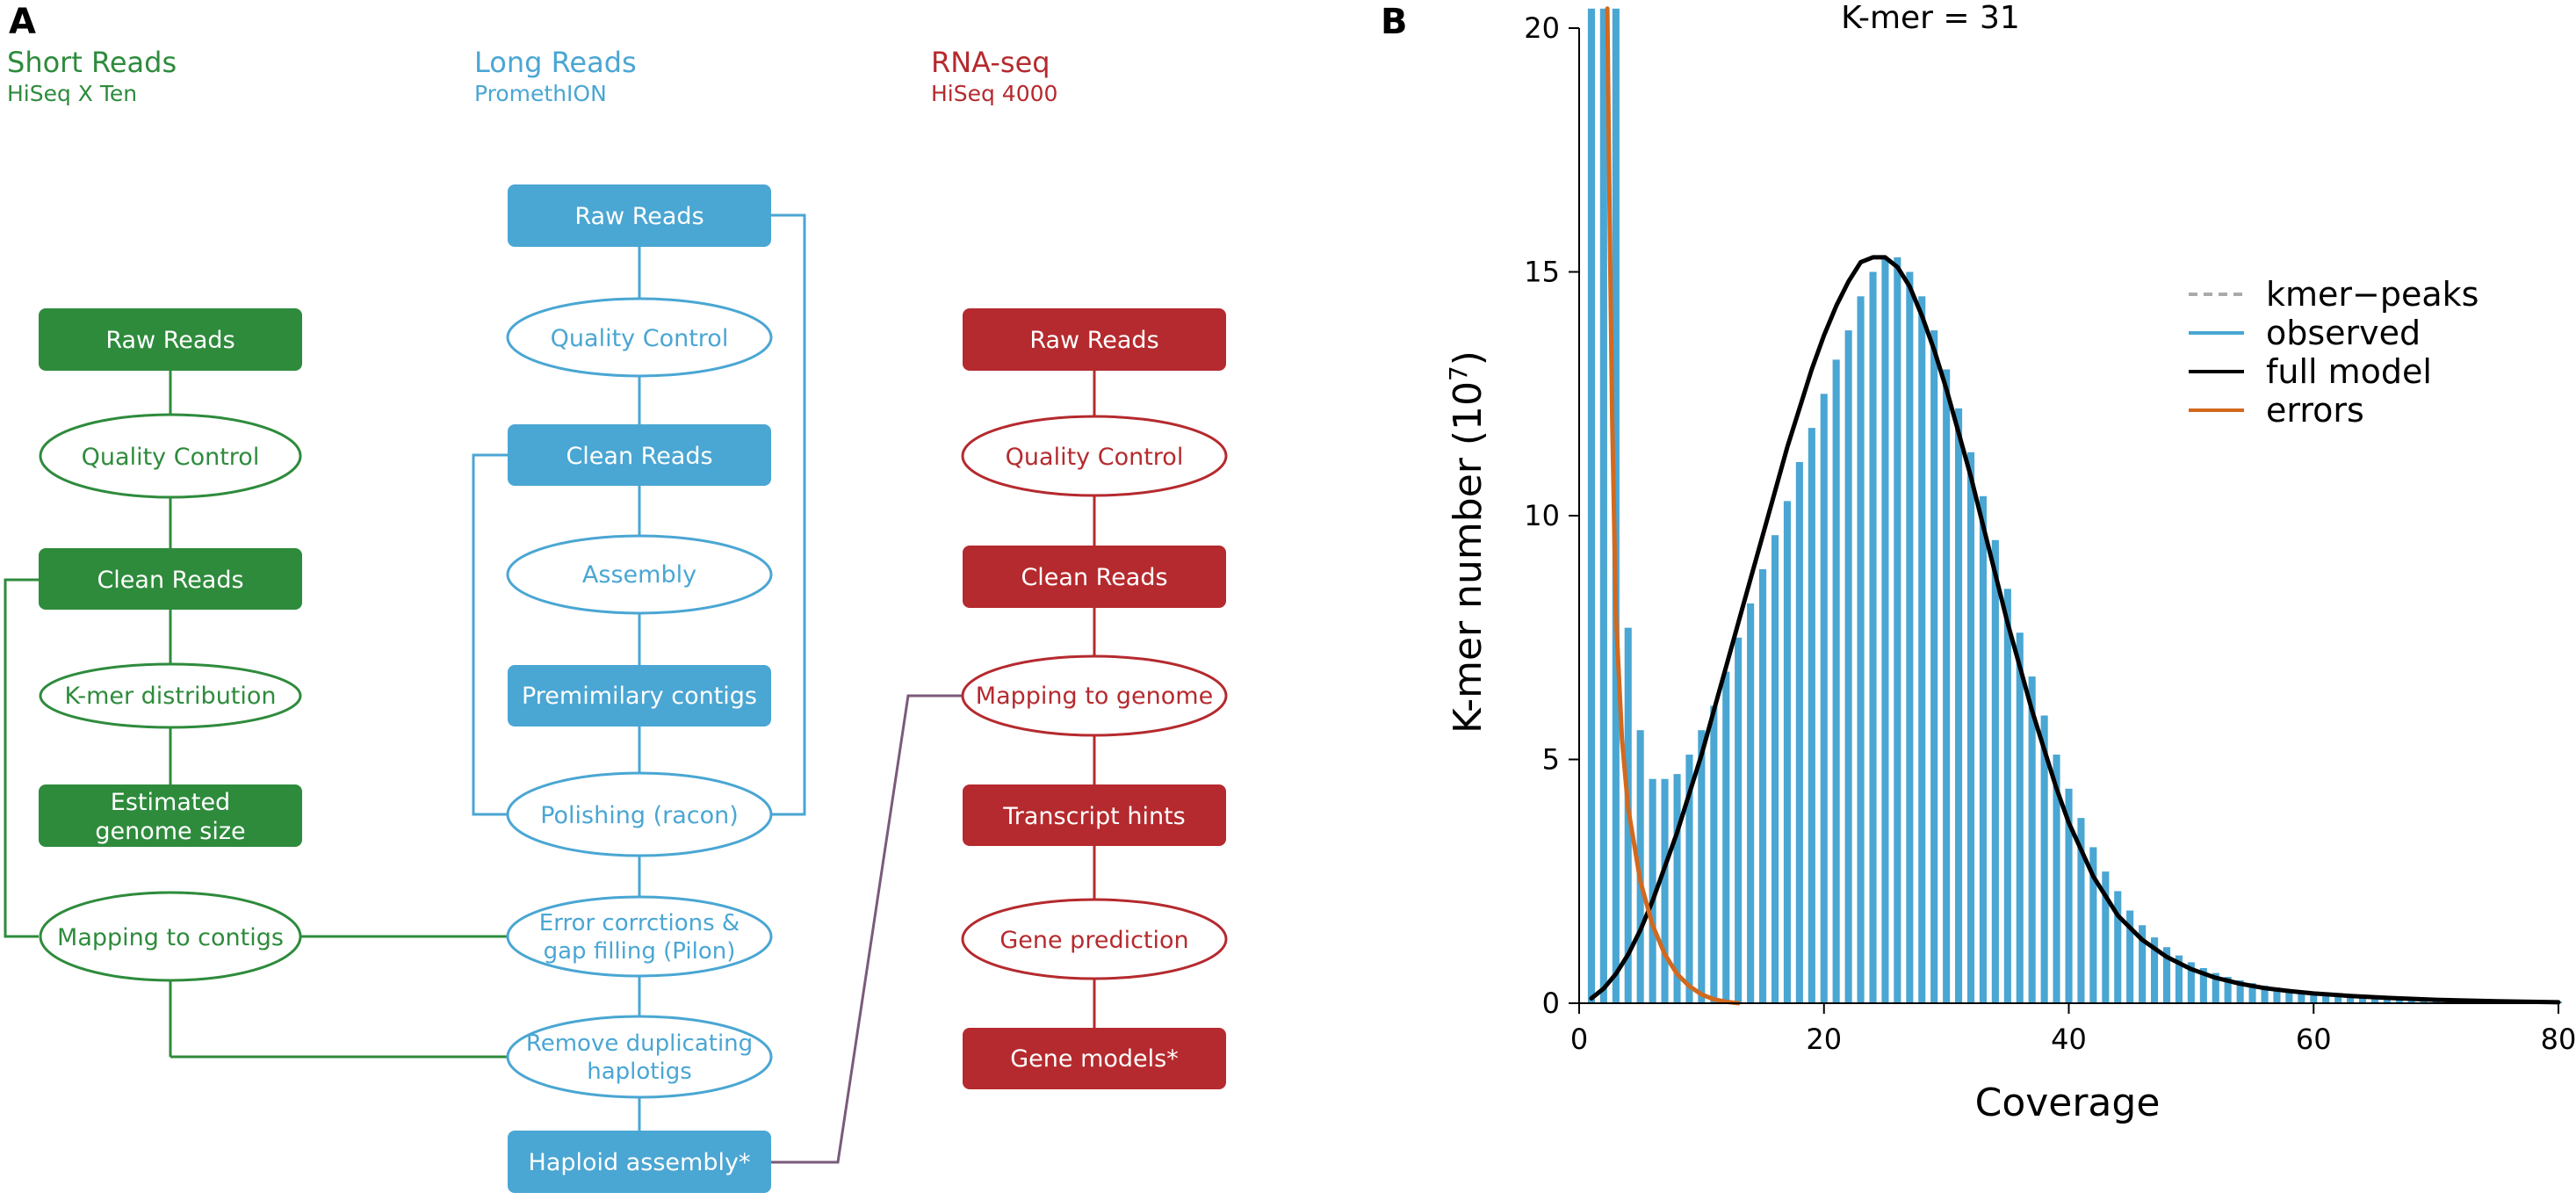 This screenshot has width=2576, height=1200. I want to click on long-assembly-label: Assembly, so click(639, 575).